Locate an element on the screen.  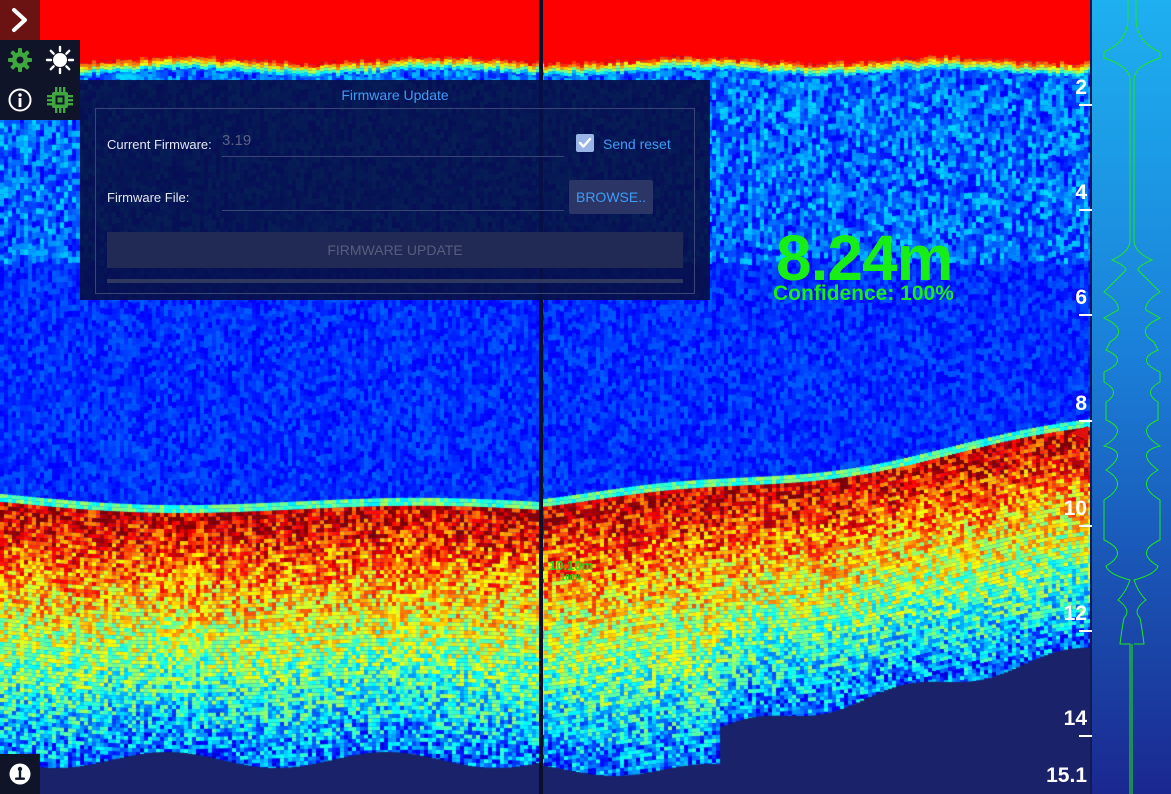
depth-tick-label: 14 is located at coordinates (1075, 719).